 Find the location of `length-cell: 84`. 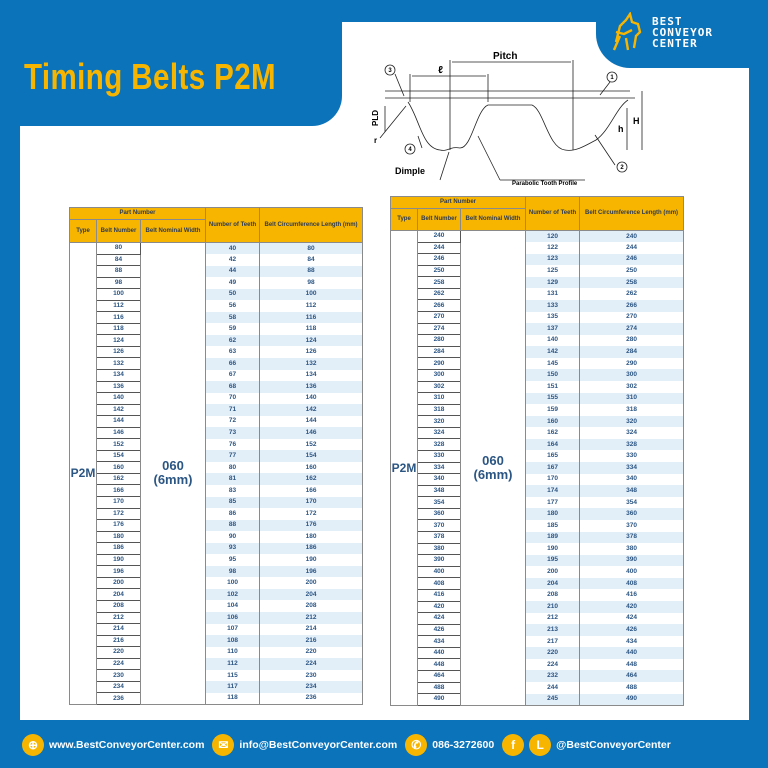

length-cell: 84 is located at coordinates (311, 260).